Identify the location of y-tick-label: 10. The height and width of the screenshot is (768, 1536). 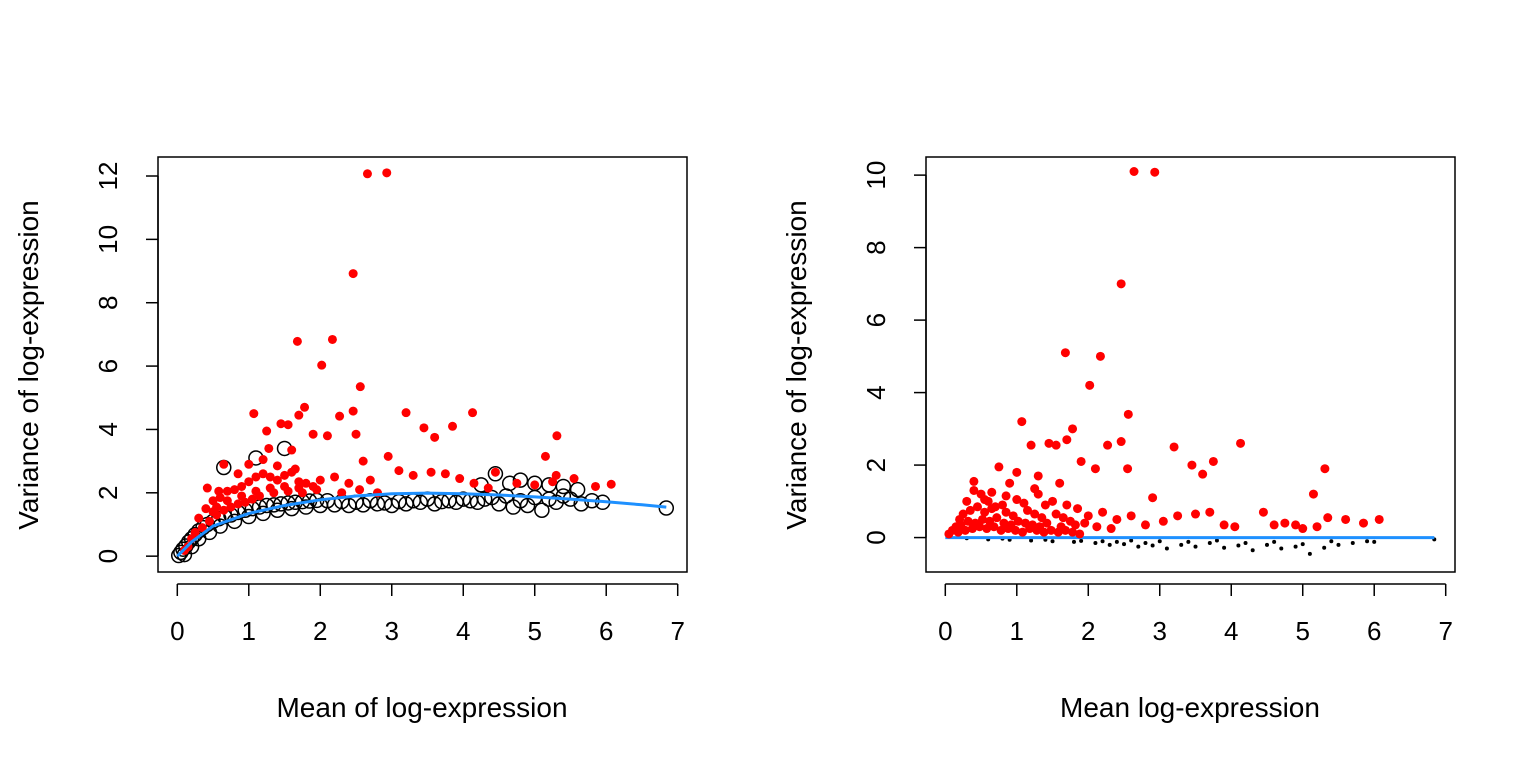
(876, 175).